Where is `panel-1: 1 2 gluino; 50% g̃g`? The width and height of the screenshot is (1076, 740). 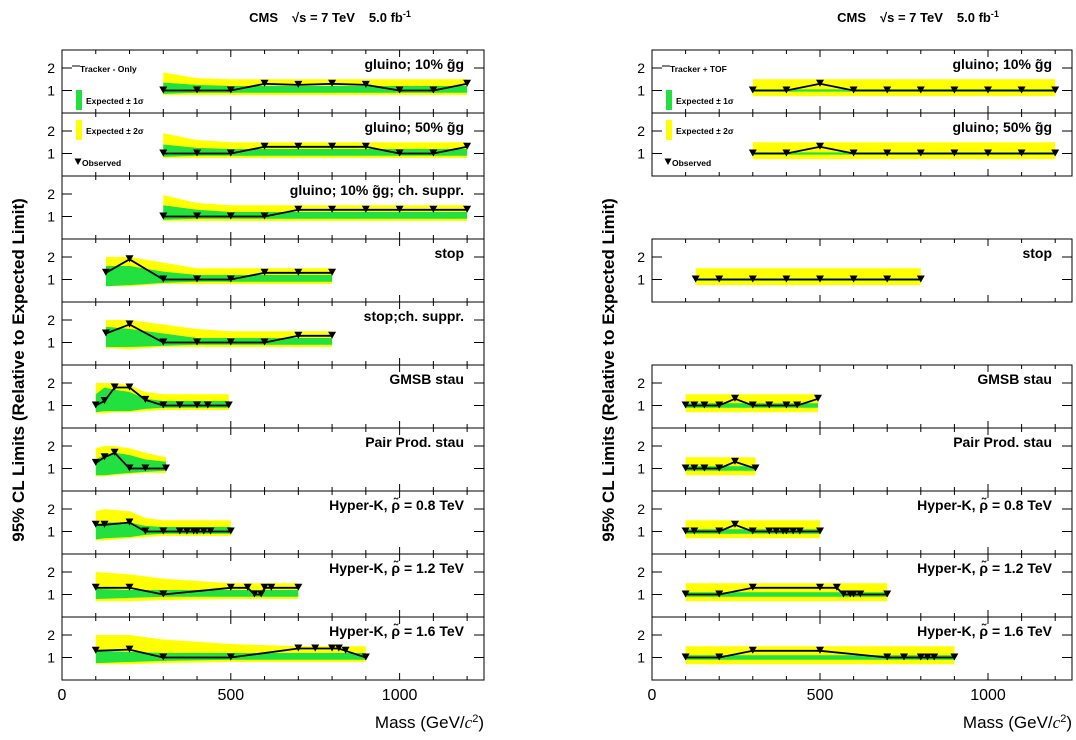
panel-1: 1 2 gluino; 50% g̃g is located at coordinates (855, 144).